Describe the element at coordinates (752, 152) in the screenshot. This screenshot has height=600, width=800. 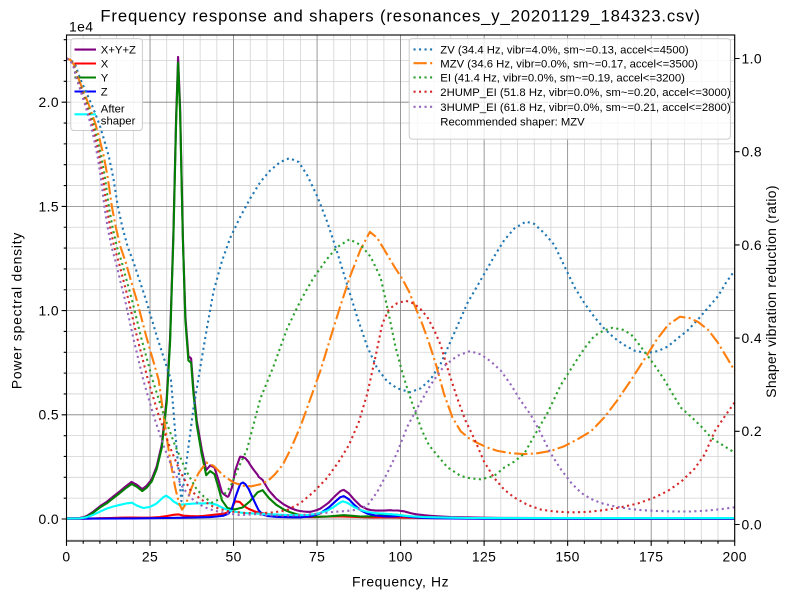
I see `svg-text: 0.8` at that location.